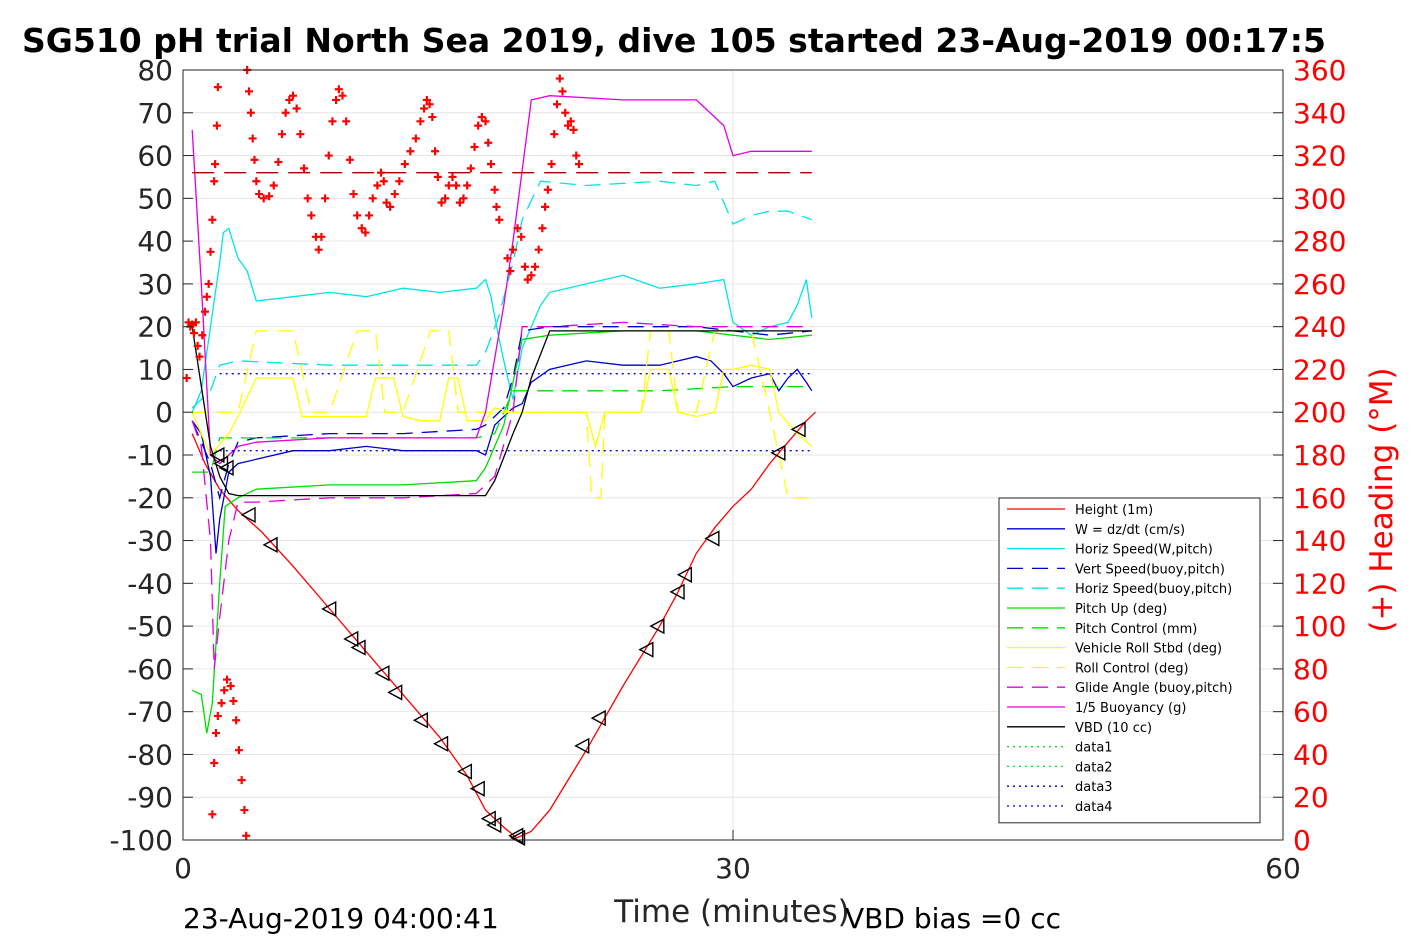 Image resolution: width=1417 pixels, height=945 pixels. Describe the element at coordinates (1319, 70) in the screenshot. I see `right-tick-label: 360` at that location.